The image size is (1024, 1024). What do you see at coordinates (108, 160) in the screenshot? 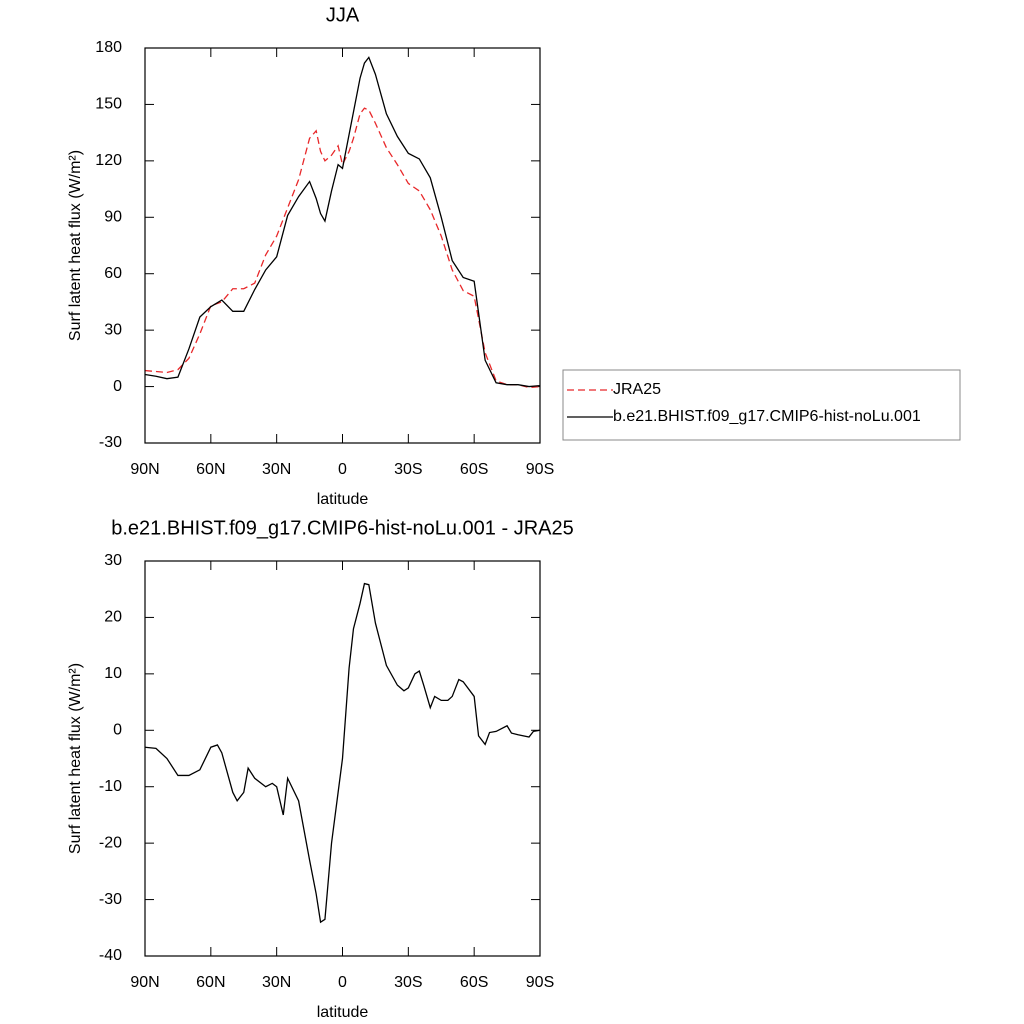
I see `y-tick-label: 120` at bounding box center [108, 160].